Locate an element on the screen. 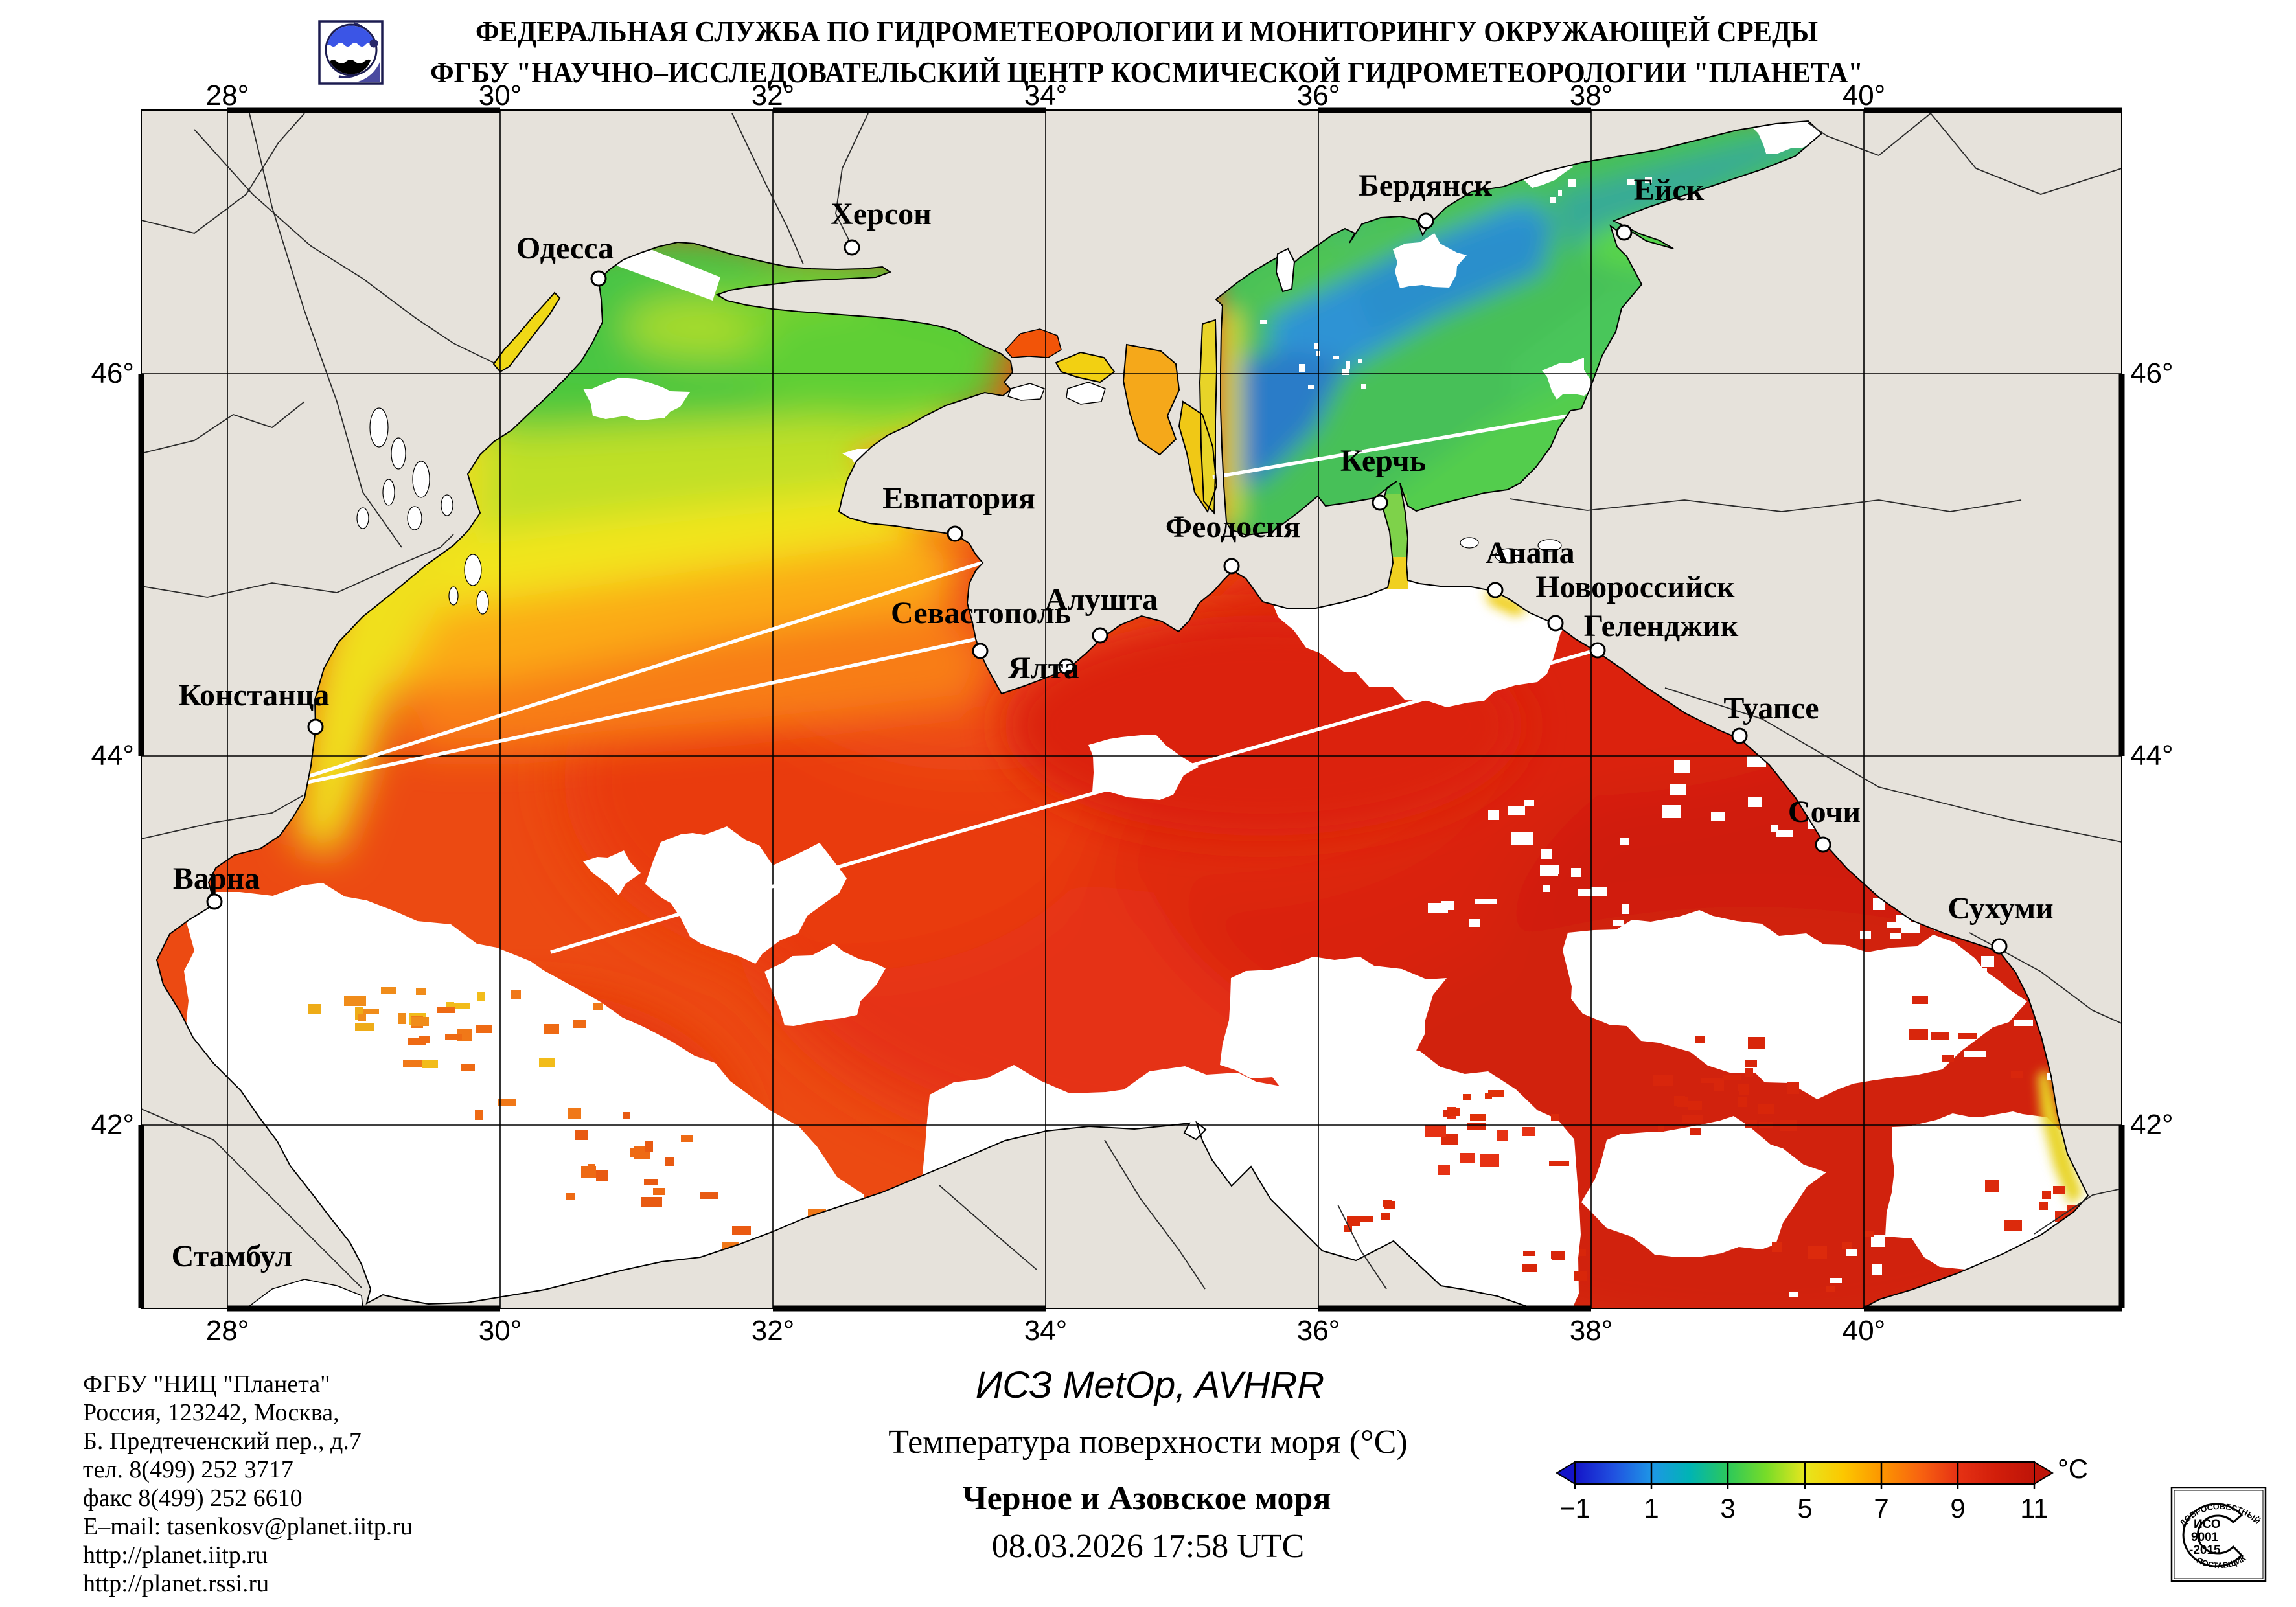 This screenshot has height=1607, width=2296. svg-text: Стамбул is located at coordinates (232, 1256).